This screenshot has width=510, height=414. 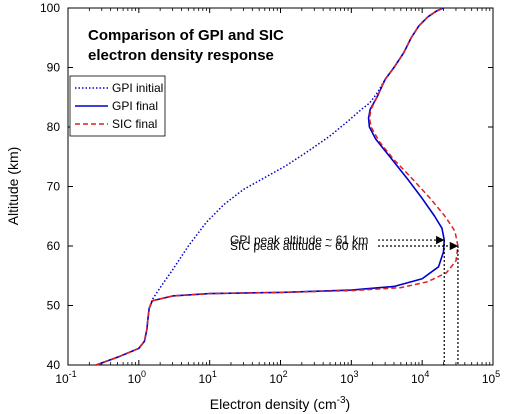 What do you see at coordinates (73, 374) in the screenshot?
I see `x-tick-exponent: -1` at bounding box center [73, 374].